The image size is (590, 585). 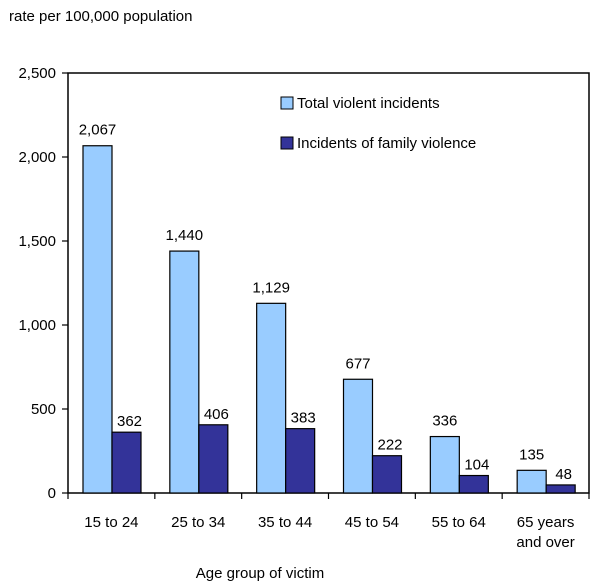 I want to click on legend-label: Total violent incidents, so click(x=368, y=103).